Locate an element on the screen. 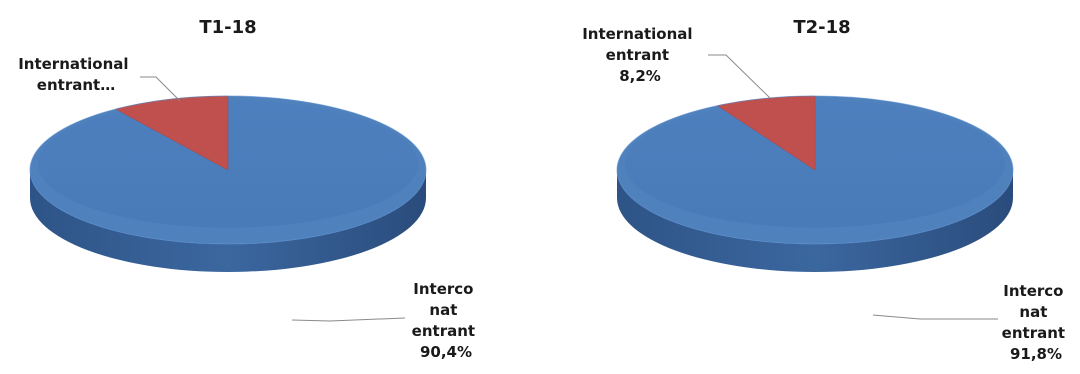 This screenshot has width=1080, height=374. data-label-international: International entrant 8,2% is located at coordinates (676, 62).